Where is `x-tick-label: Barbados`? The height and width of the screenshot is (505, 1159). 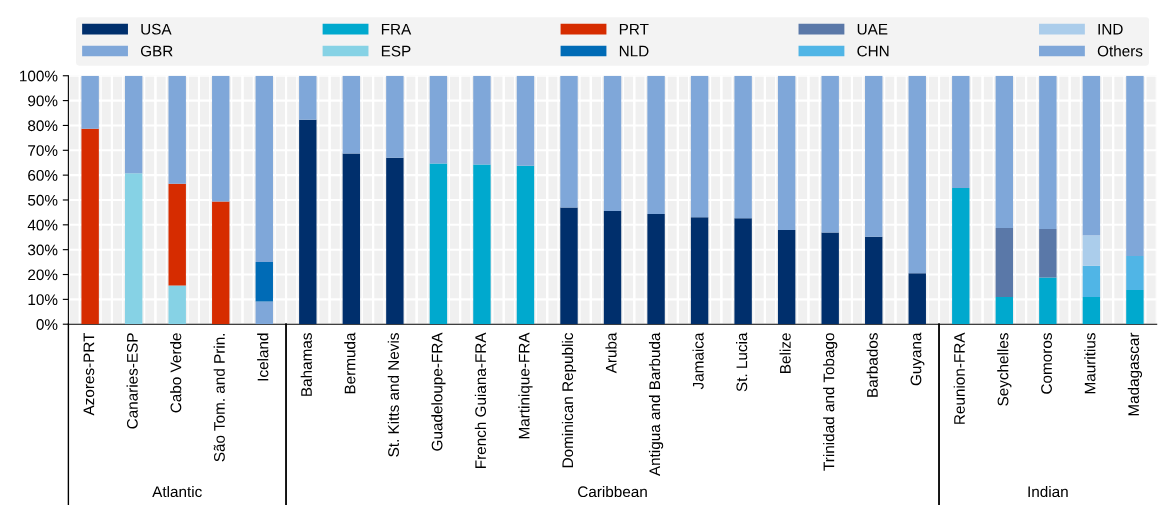
x-tick-label: Barbados is located at coordinates (872, 365).